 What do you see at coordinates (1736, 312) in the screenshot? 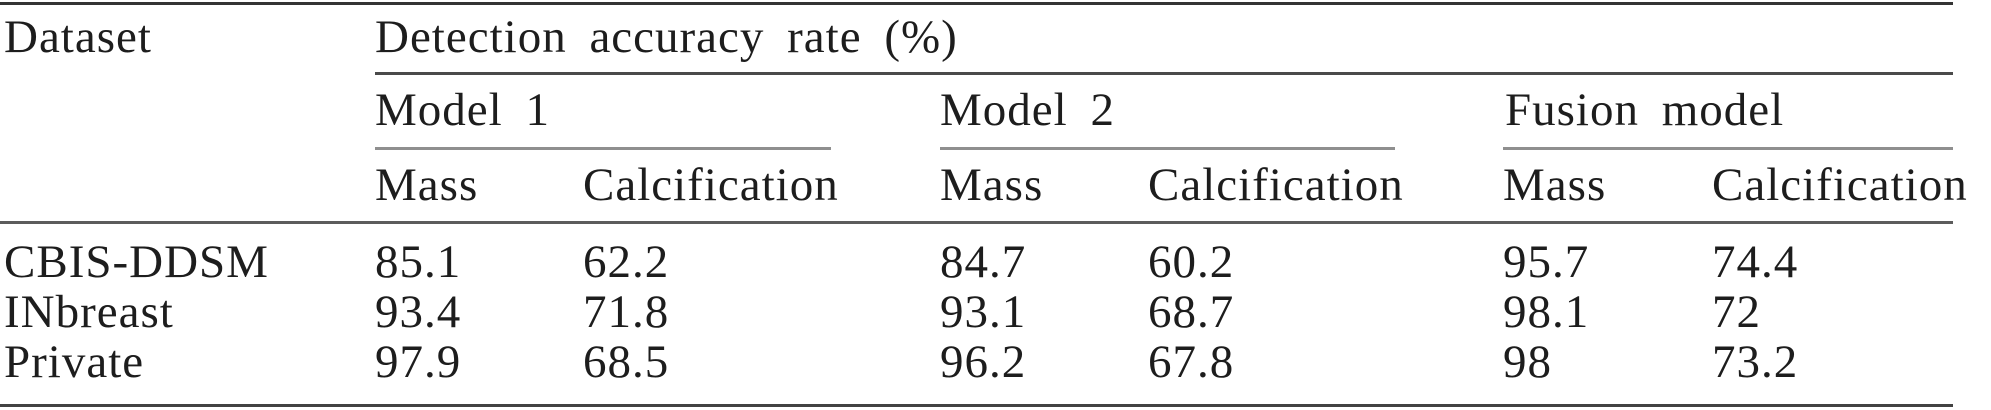
I see `data-cell: 72` at bounding box center [1736, 312].